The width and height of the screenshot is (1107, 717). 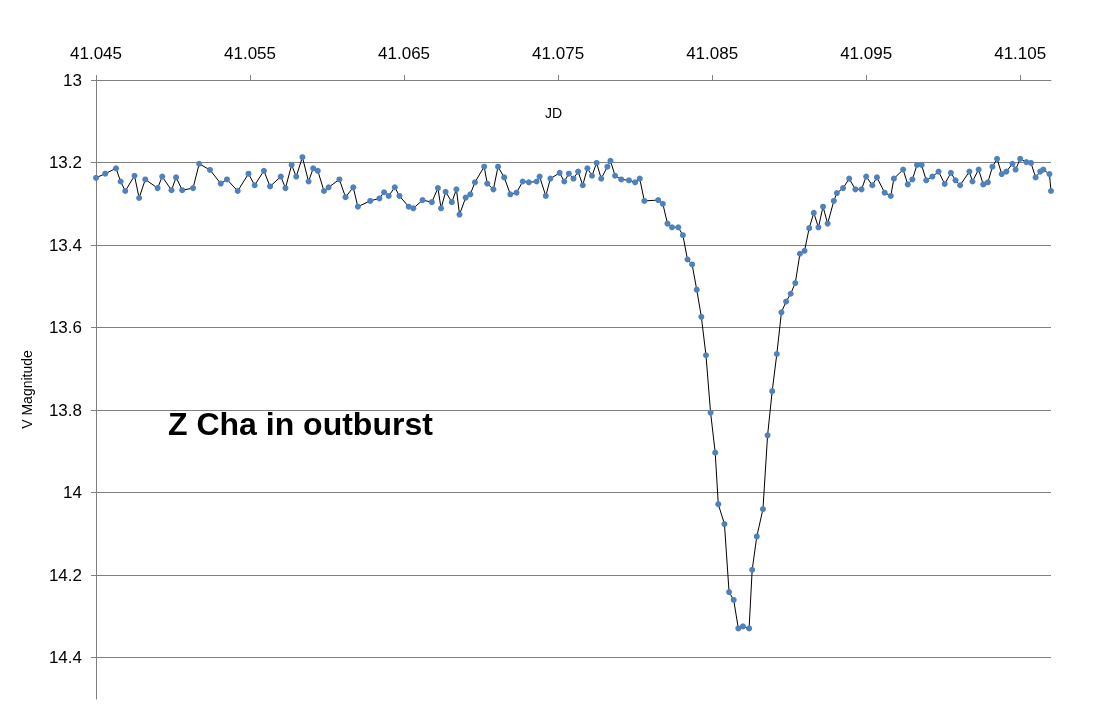 What do you see at coordinates (250, 53) in the screenshot?
I see `x-tick-label: 41.055` at bounding box center [250, 53].